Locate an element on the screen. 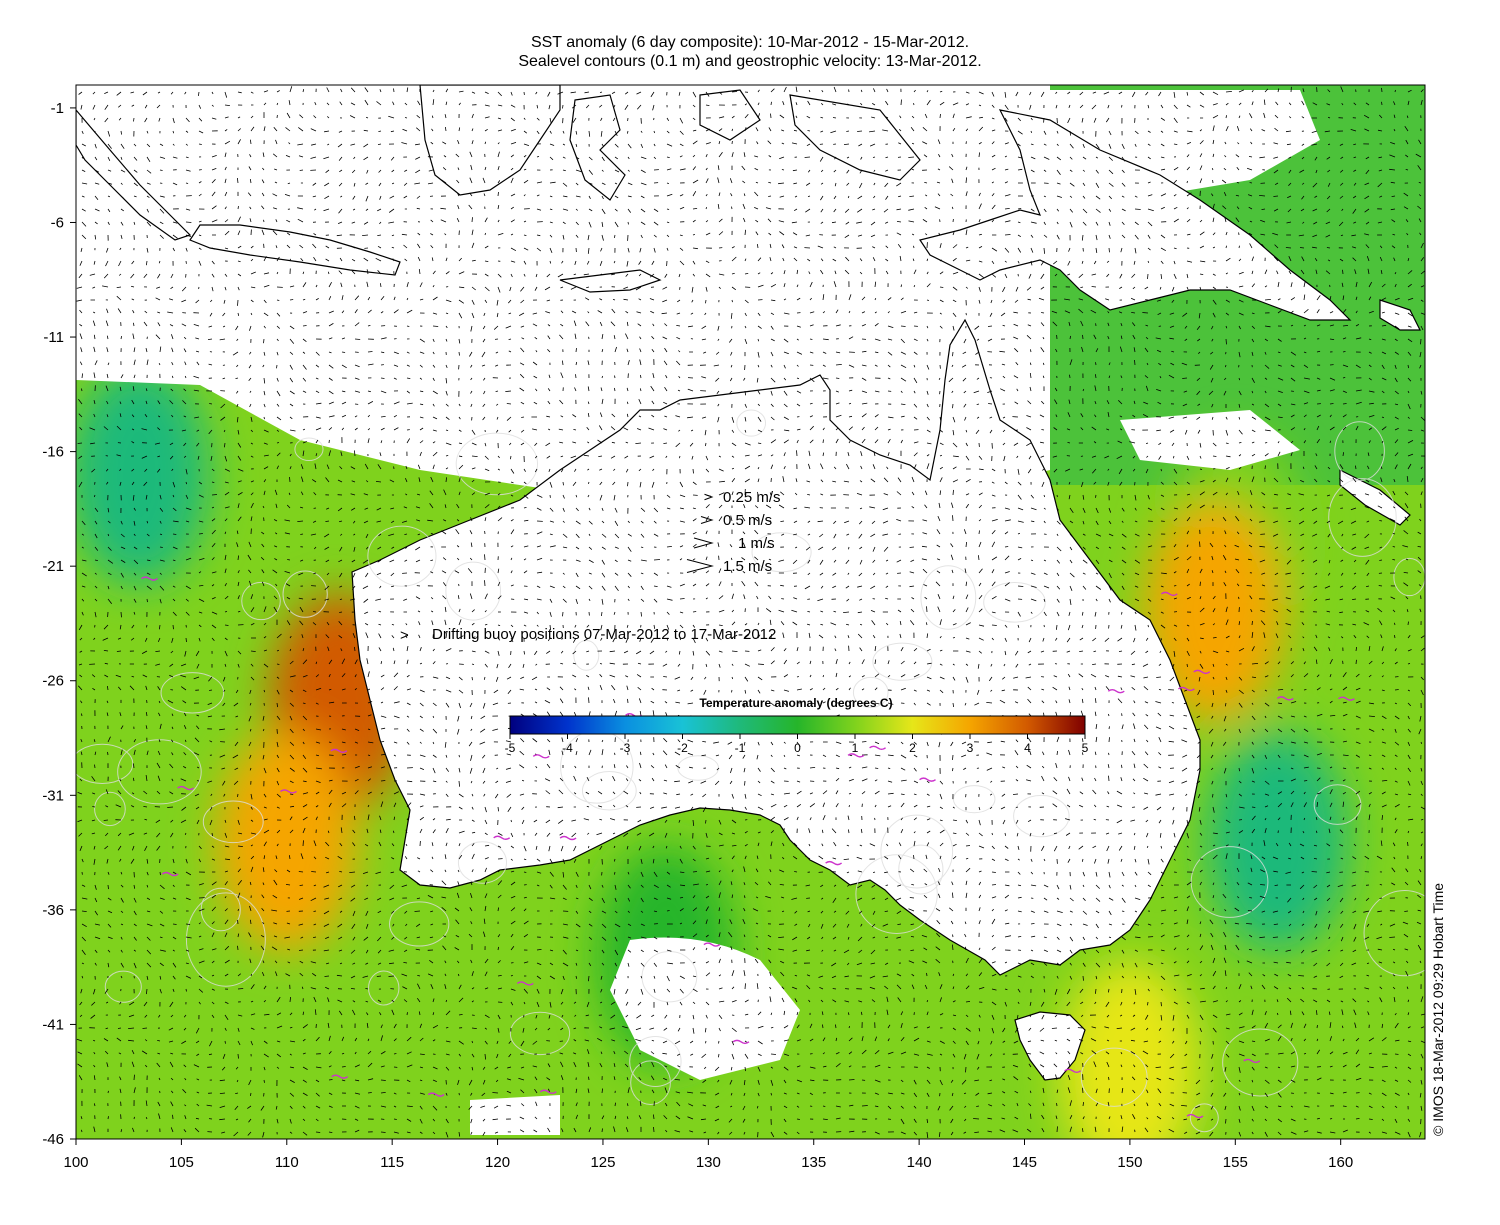 This screenshot has height=1225, width=1500. sumatra is located at coordinates (134, 175).